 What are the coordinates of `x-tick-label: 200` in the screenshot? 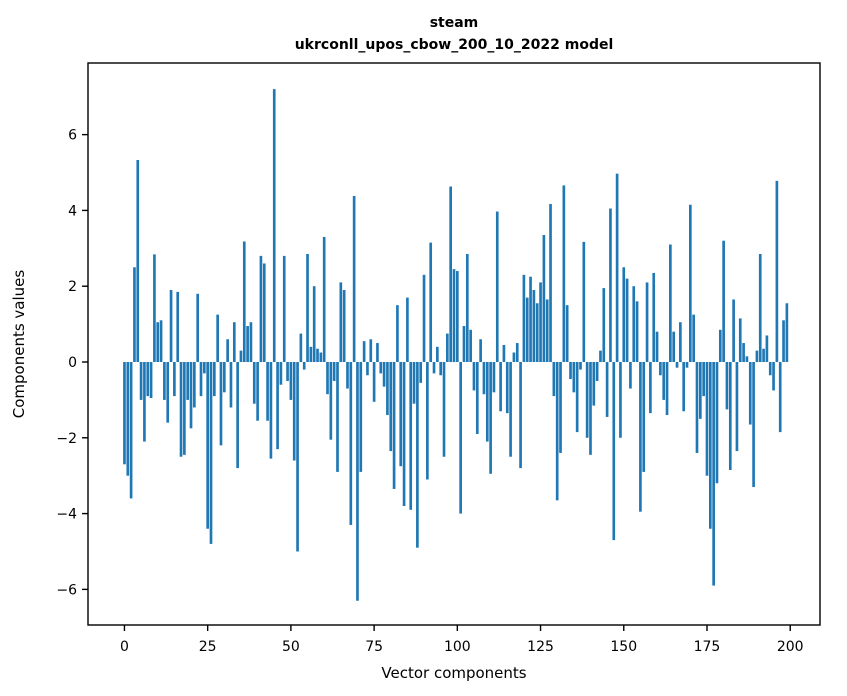 It's located at (790, 647).